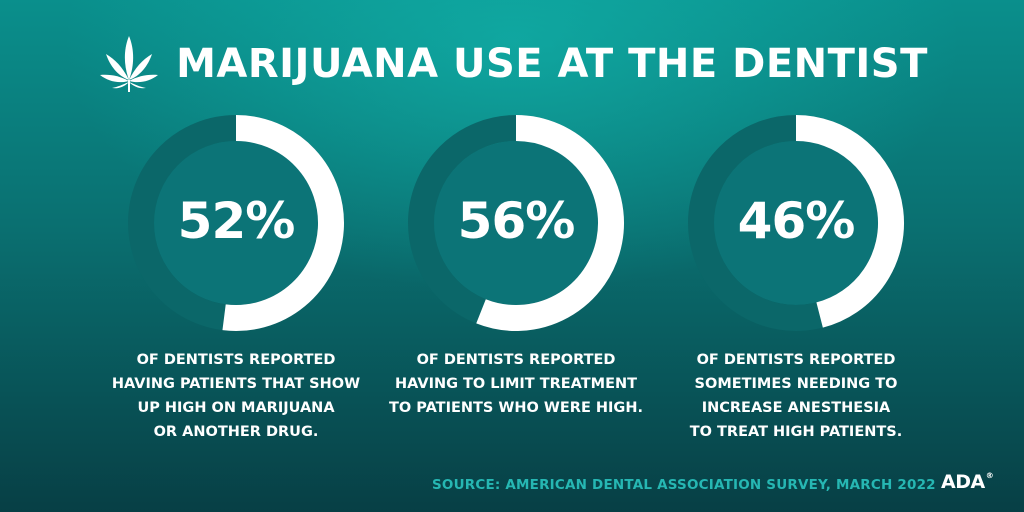  What do you see at coordinates (516, 408) in the screenshot?
I see `stat-description-2-line-3: TO PATIENTS WHO WERE HIGH.` at bounding box center [516, 408].